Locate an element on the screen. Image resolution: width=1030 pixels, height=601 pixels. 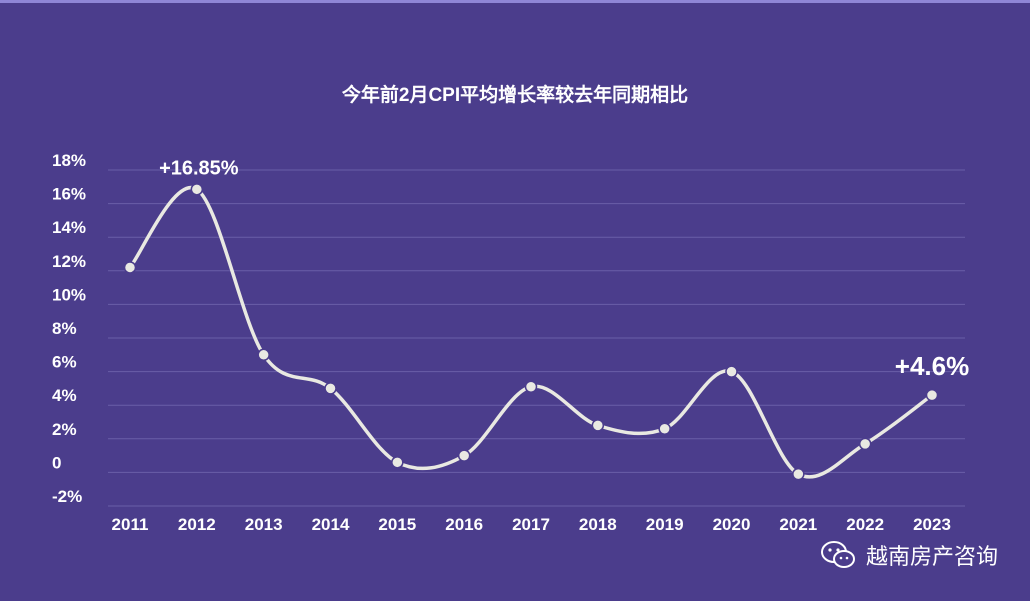
chart-title: 今年前2月CPI平均增长率较去年同期相比 is located at coordinates (514, 94).